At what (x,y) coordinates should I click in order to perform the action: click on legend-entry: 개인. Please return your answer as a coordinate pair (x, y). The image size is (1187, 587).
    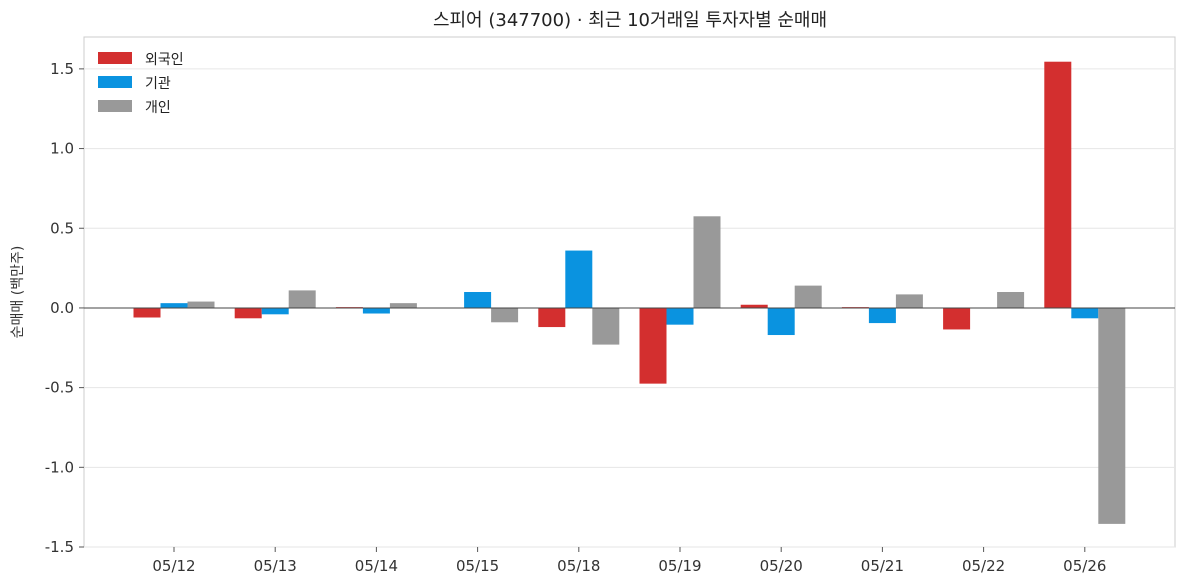
    Looking at the image, I should click on (158, 108).